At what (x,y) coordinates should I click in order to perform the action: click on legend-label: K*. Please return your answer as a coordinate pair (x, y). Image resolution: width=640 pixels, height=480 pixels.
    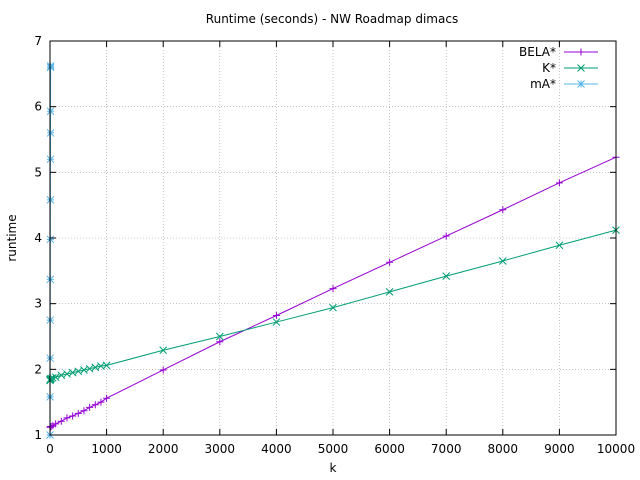
    Looking at the image, I should click on (549, 68).